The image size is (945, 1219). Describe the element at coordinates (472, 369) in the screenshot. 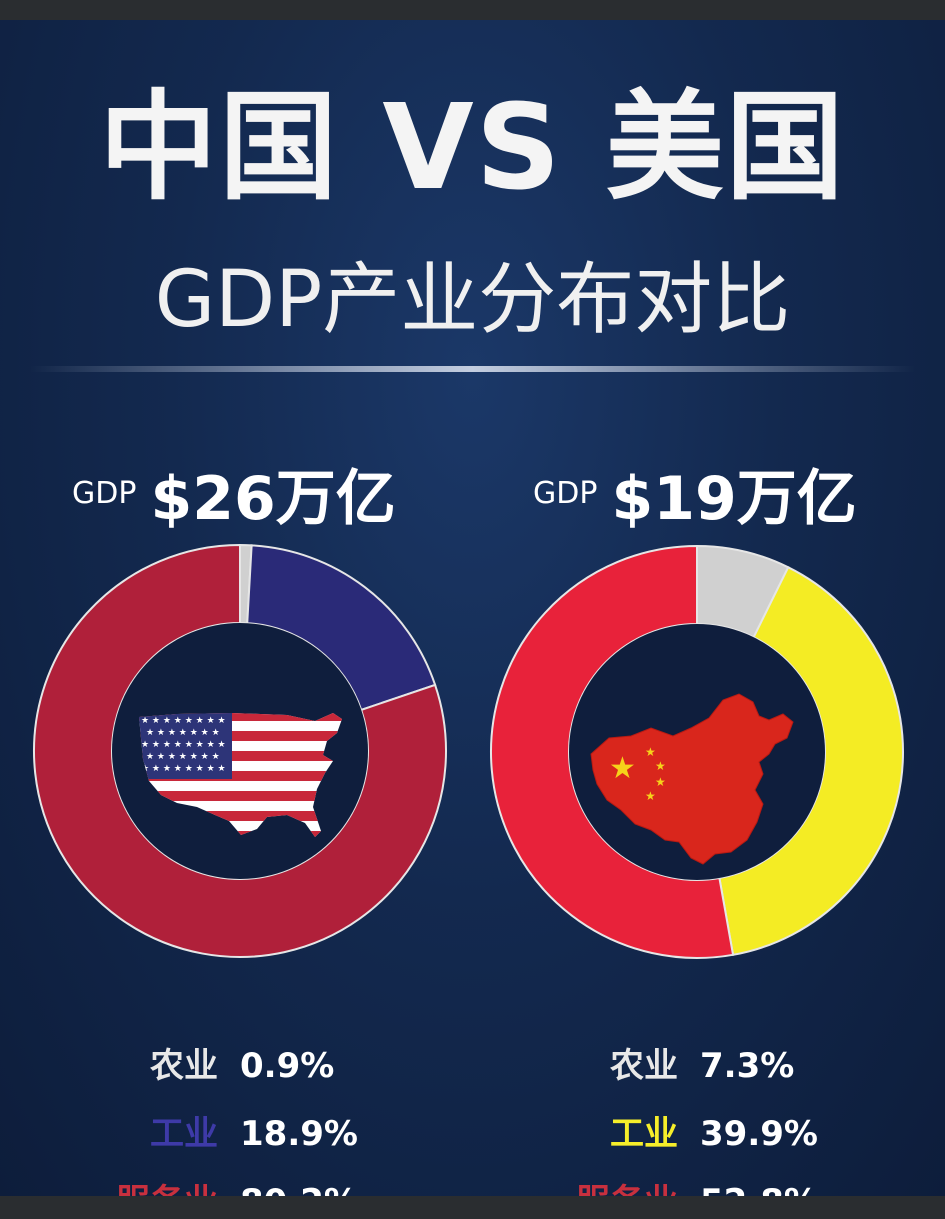

I see `title-divider` at that location.